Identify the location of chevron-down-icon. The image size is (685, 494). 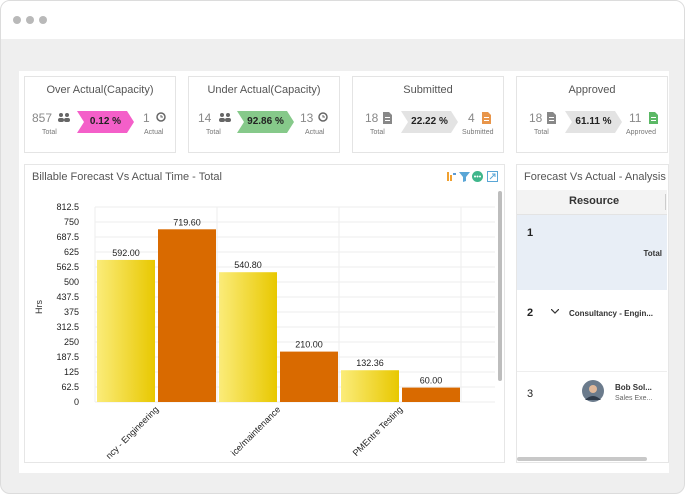
(555, 311).